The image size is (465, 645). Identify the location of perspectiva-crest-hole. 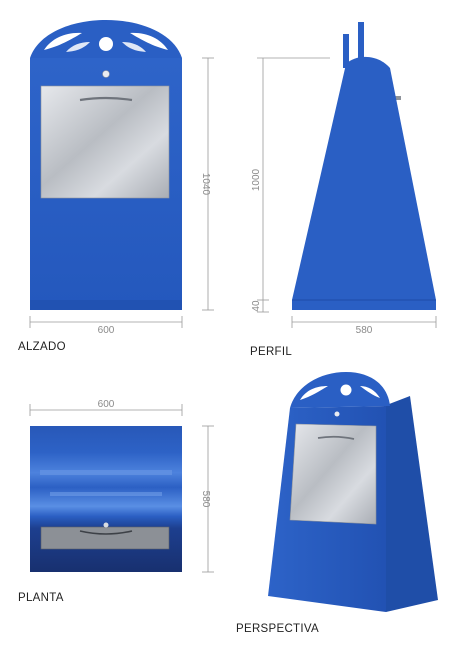
(346, 390).